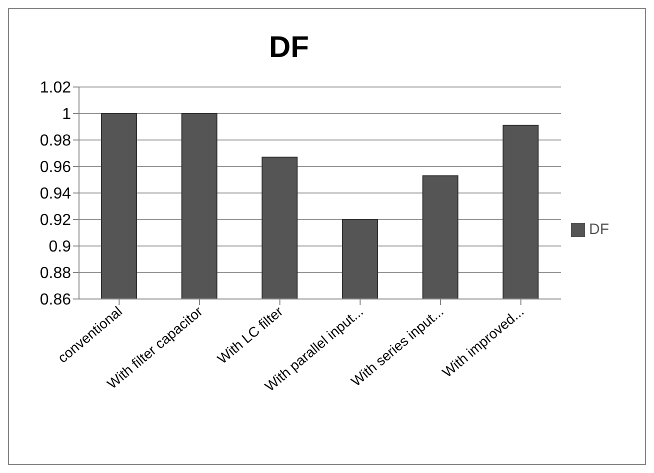  I want to click on chart-title: DF, so click(289, 48).